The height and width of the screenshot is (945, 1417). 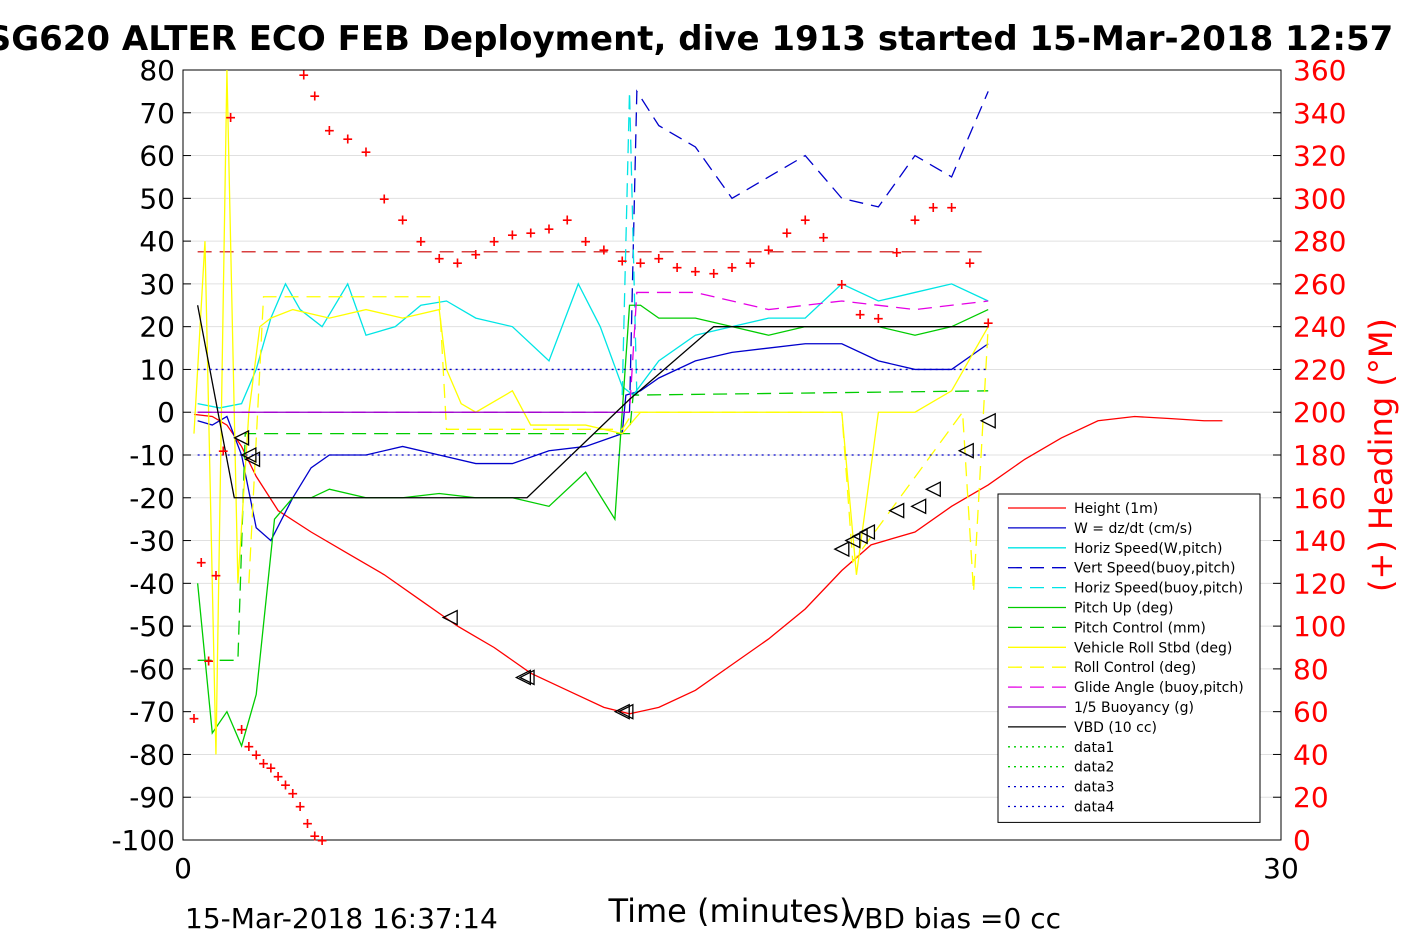 What do you see at coordinates (183, 868) in the screenshot?
I see `x-tick-label: 0` at bounding box center [183, 868].